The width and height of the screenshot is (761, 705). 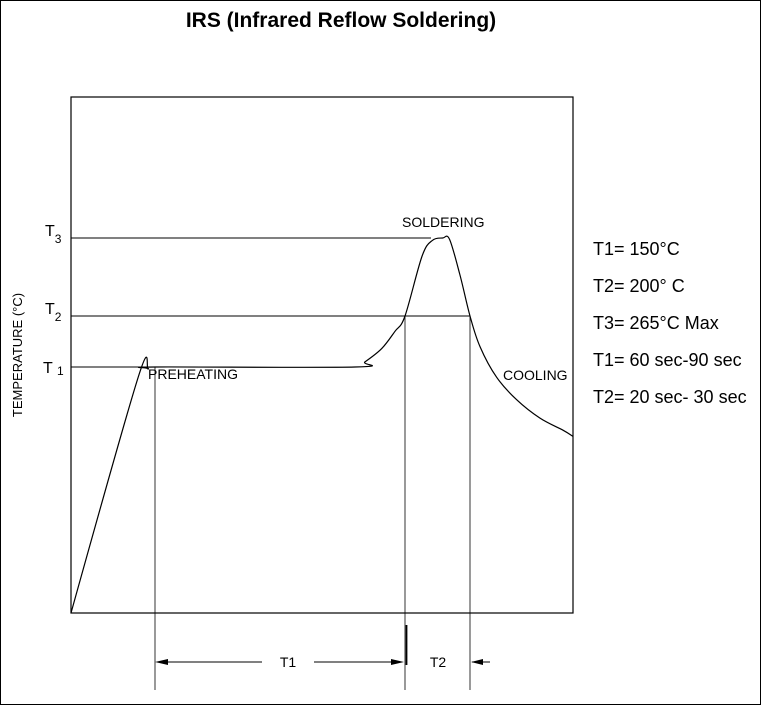 I want to click on legend-entry-3: T3= 265°C Max, so click(x=656, y=323).